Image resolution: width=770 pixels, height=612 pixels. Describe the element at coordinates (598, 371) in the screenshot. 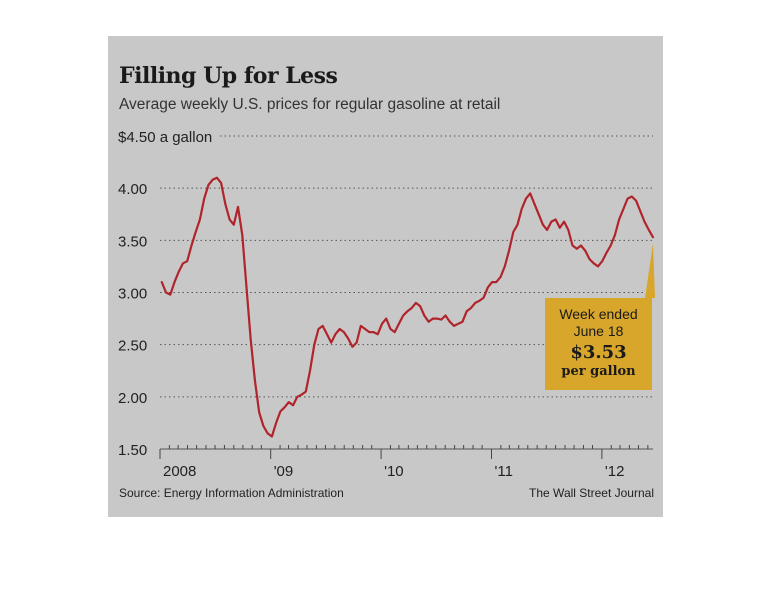

I see `callout-unit: per gallon` at that location.